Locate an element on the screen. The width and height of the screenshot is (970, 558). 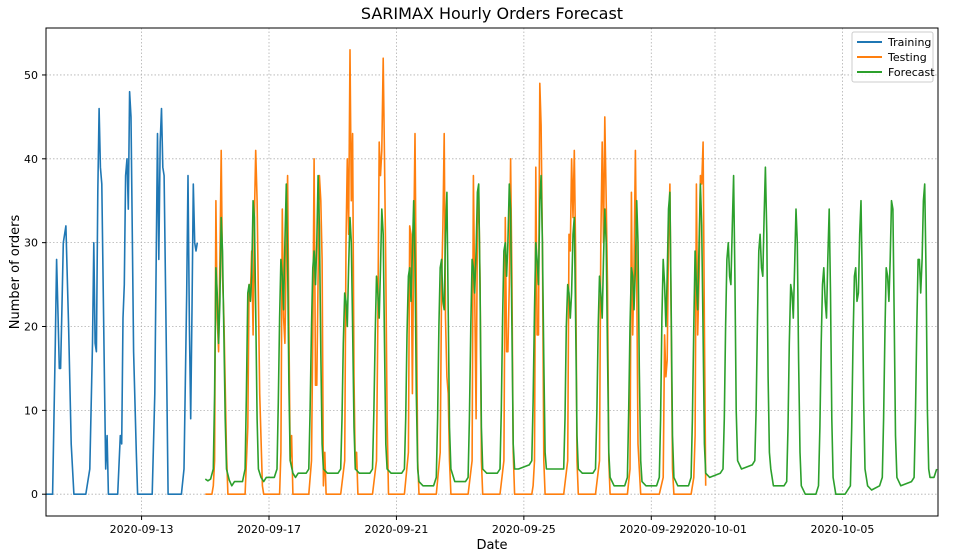
series-line-training is located at coordinates (122, 292).